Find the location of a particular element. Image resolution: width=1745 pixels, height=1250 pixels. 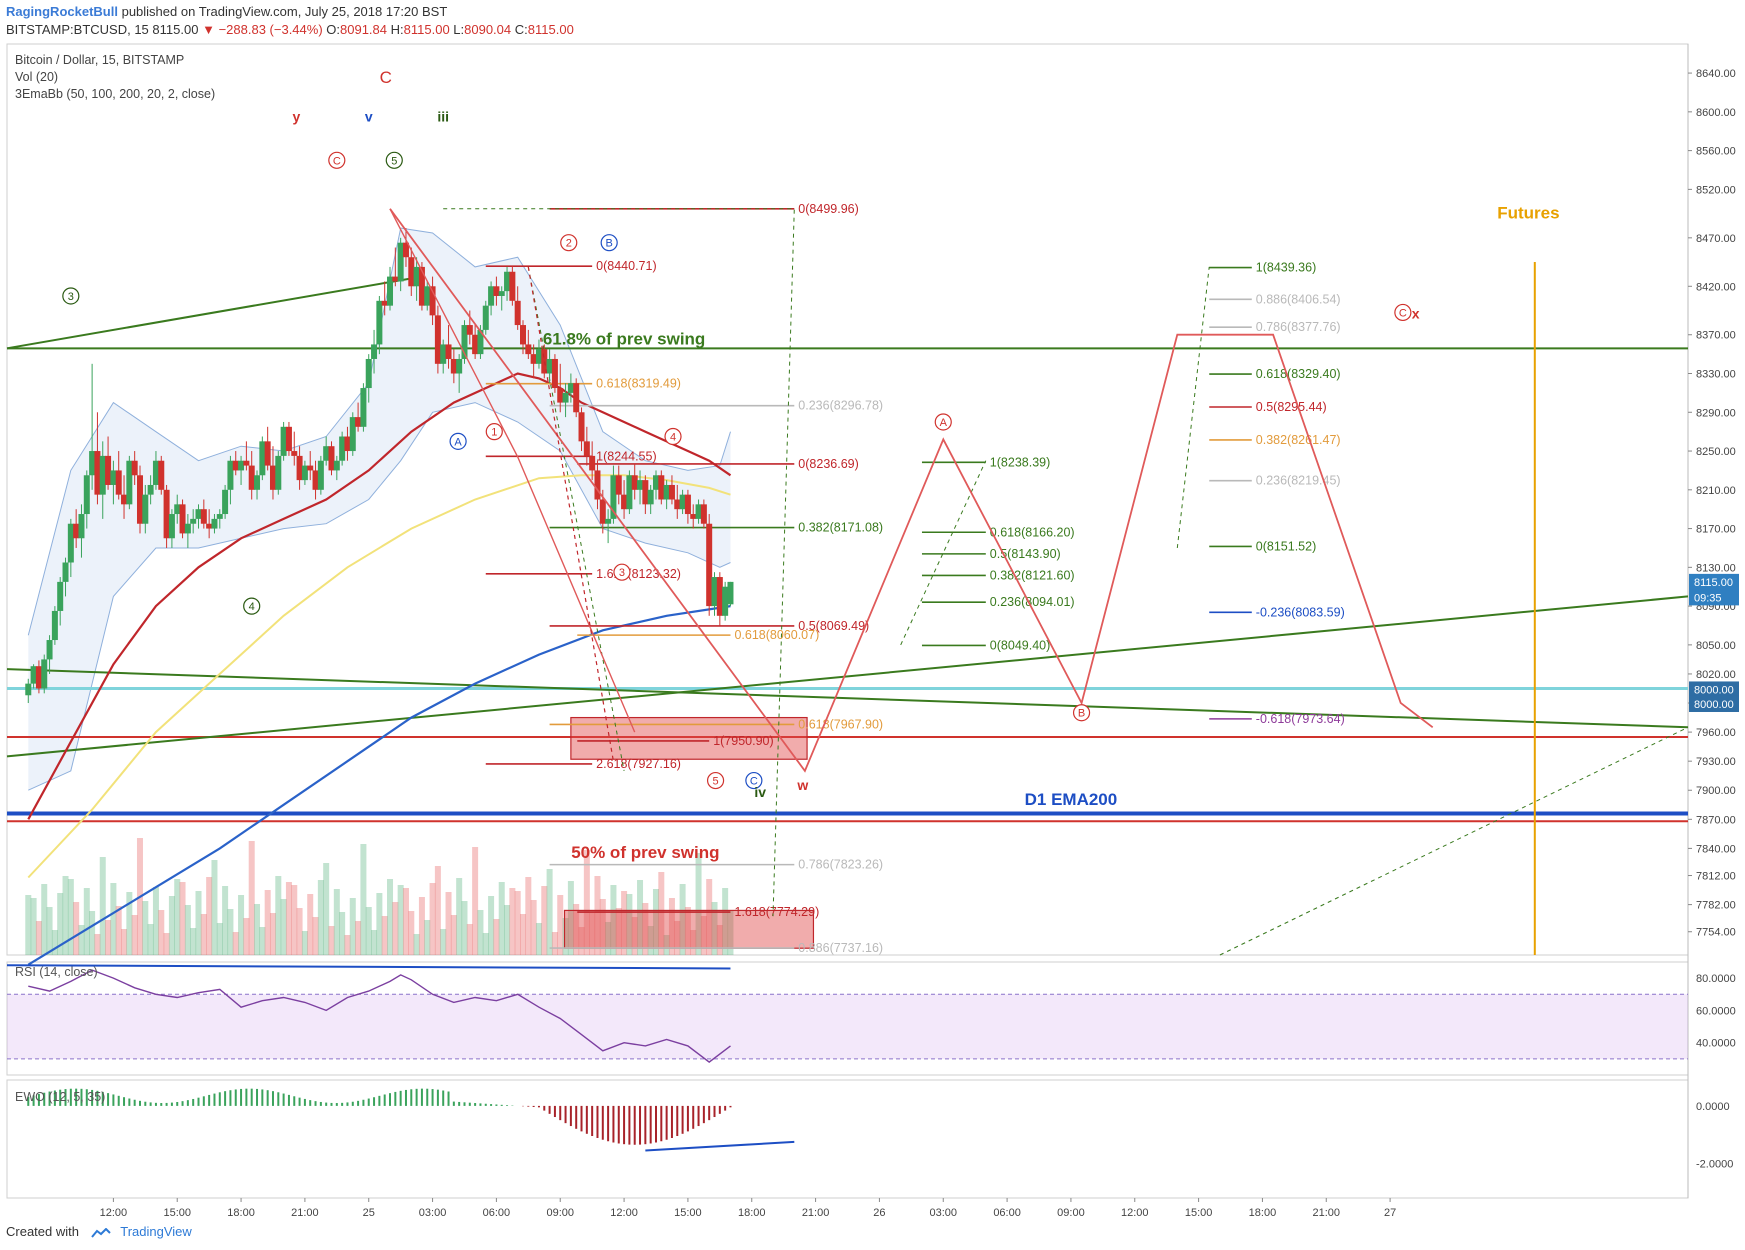

price-tick-label: 8170.00 is located at coordinates (1716, 530).